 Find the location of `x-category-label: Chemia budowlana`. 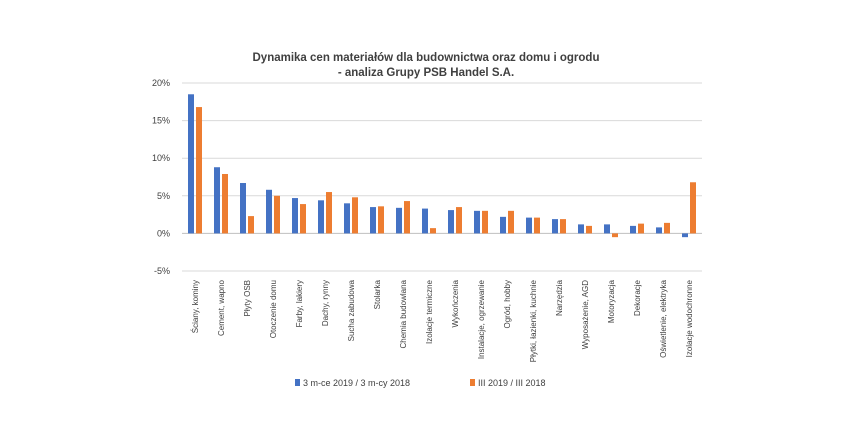

x-category-label: Chemia budowlana is located at coordinates (403, 313).